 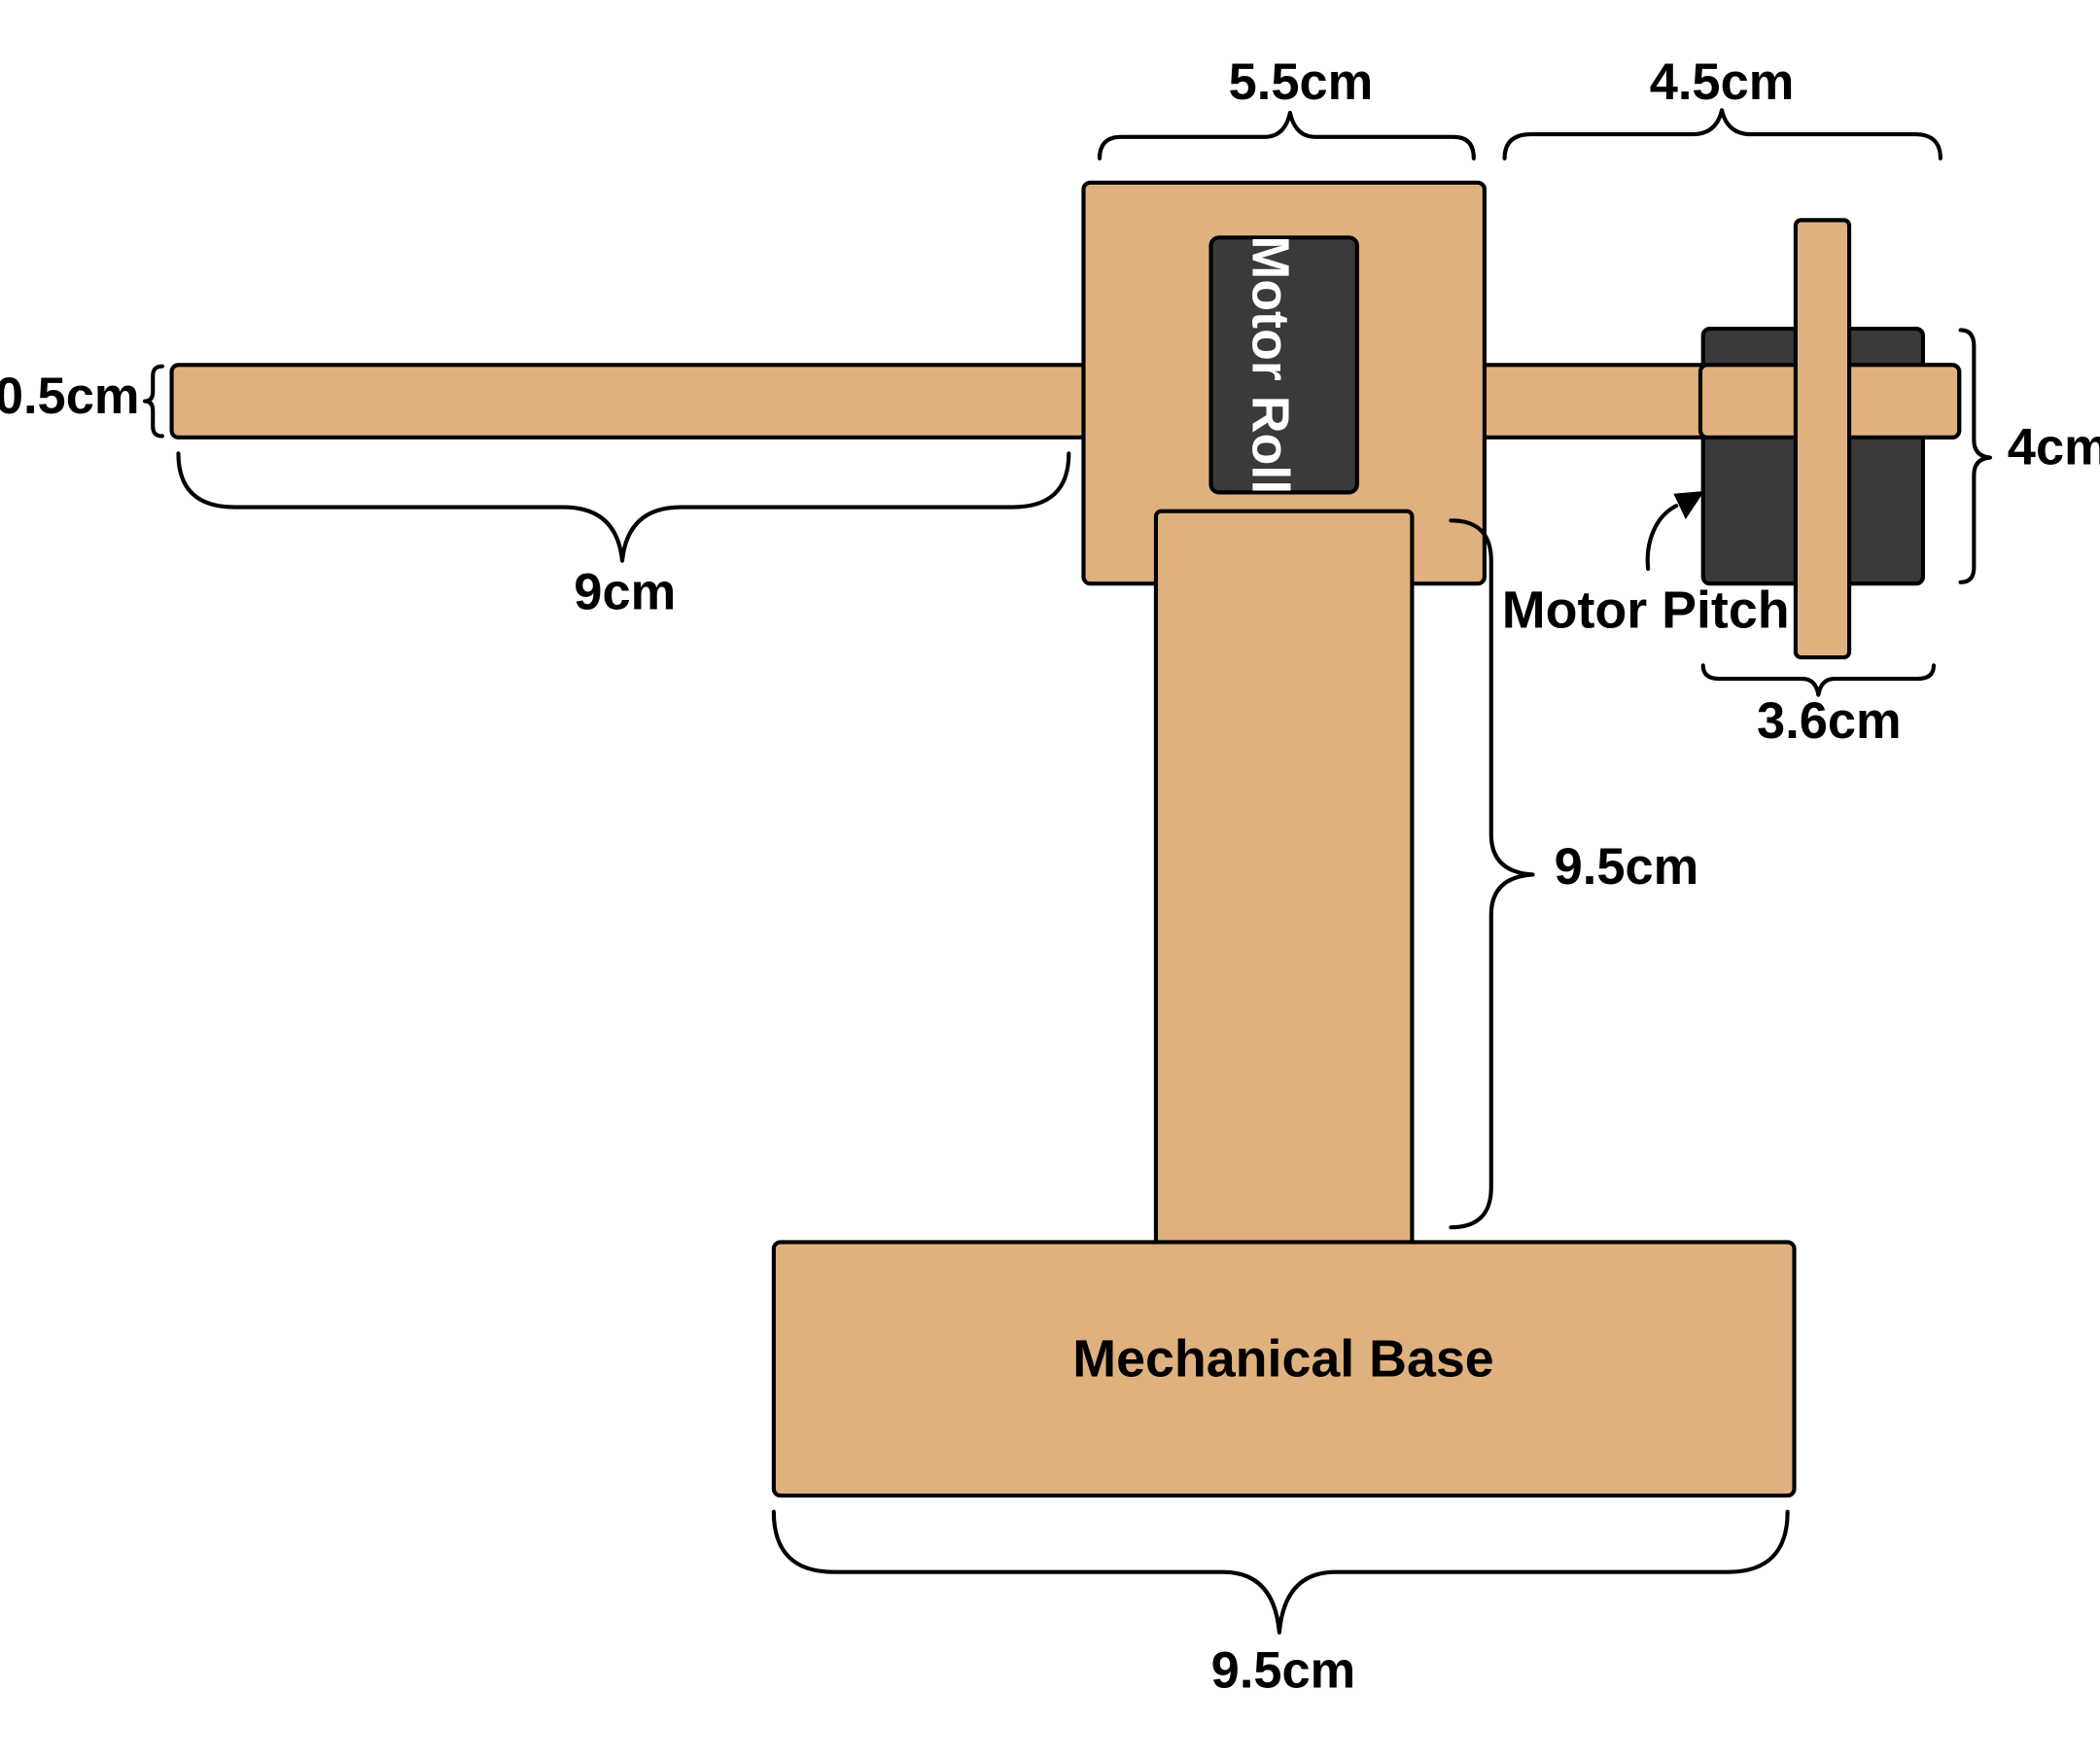 What do you see at coordinates (1286, 135) in the screenshot?
I see `brace-roll-block-width` at bounding box center [1286, 135].